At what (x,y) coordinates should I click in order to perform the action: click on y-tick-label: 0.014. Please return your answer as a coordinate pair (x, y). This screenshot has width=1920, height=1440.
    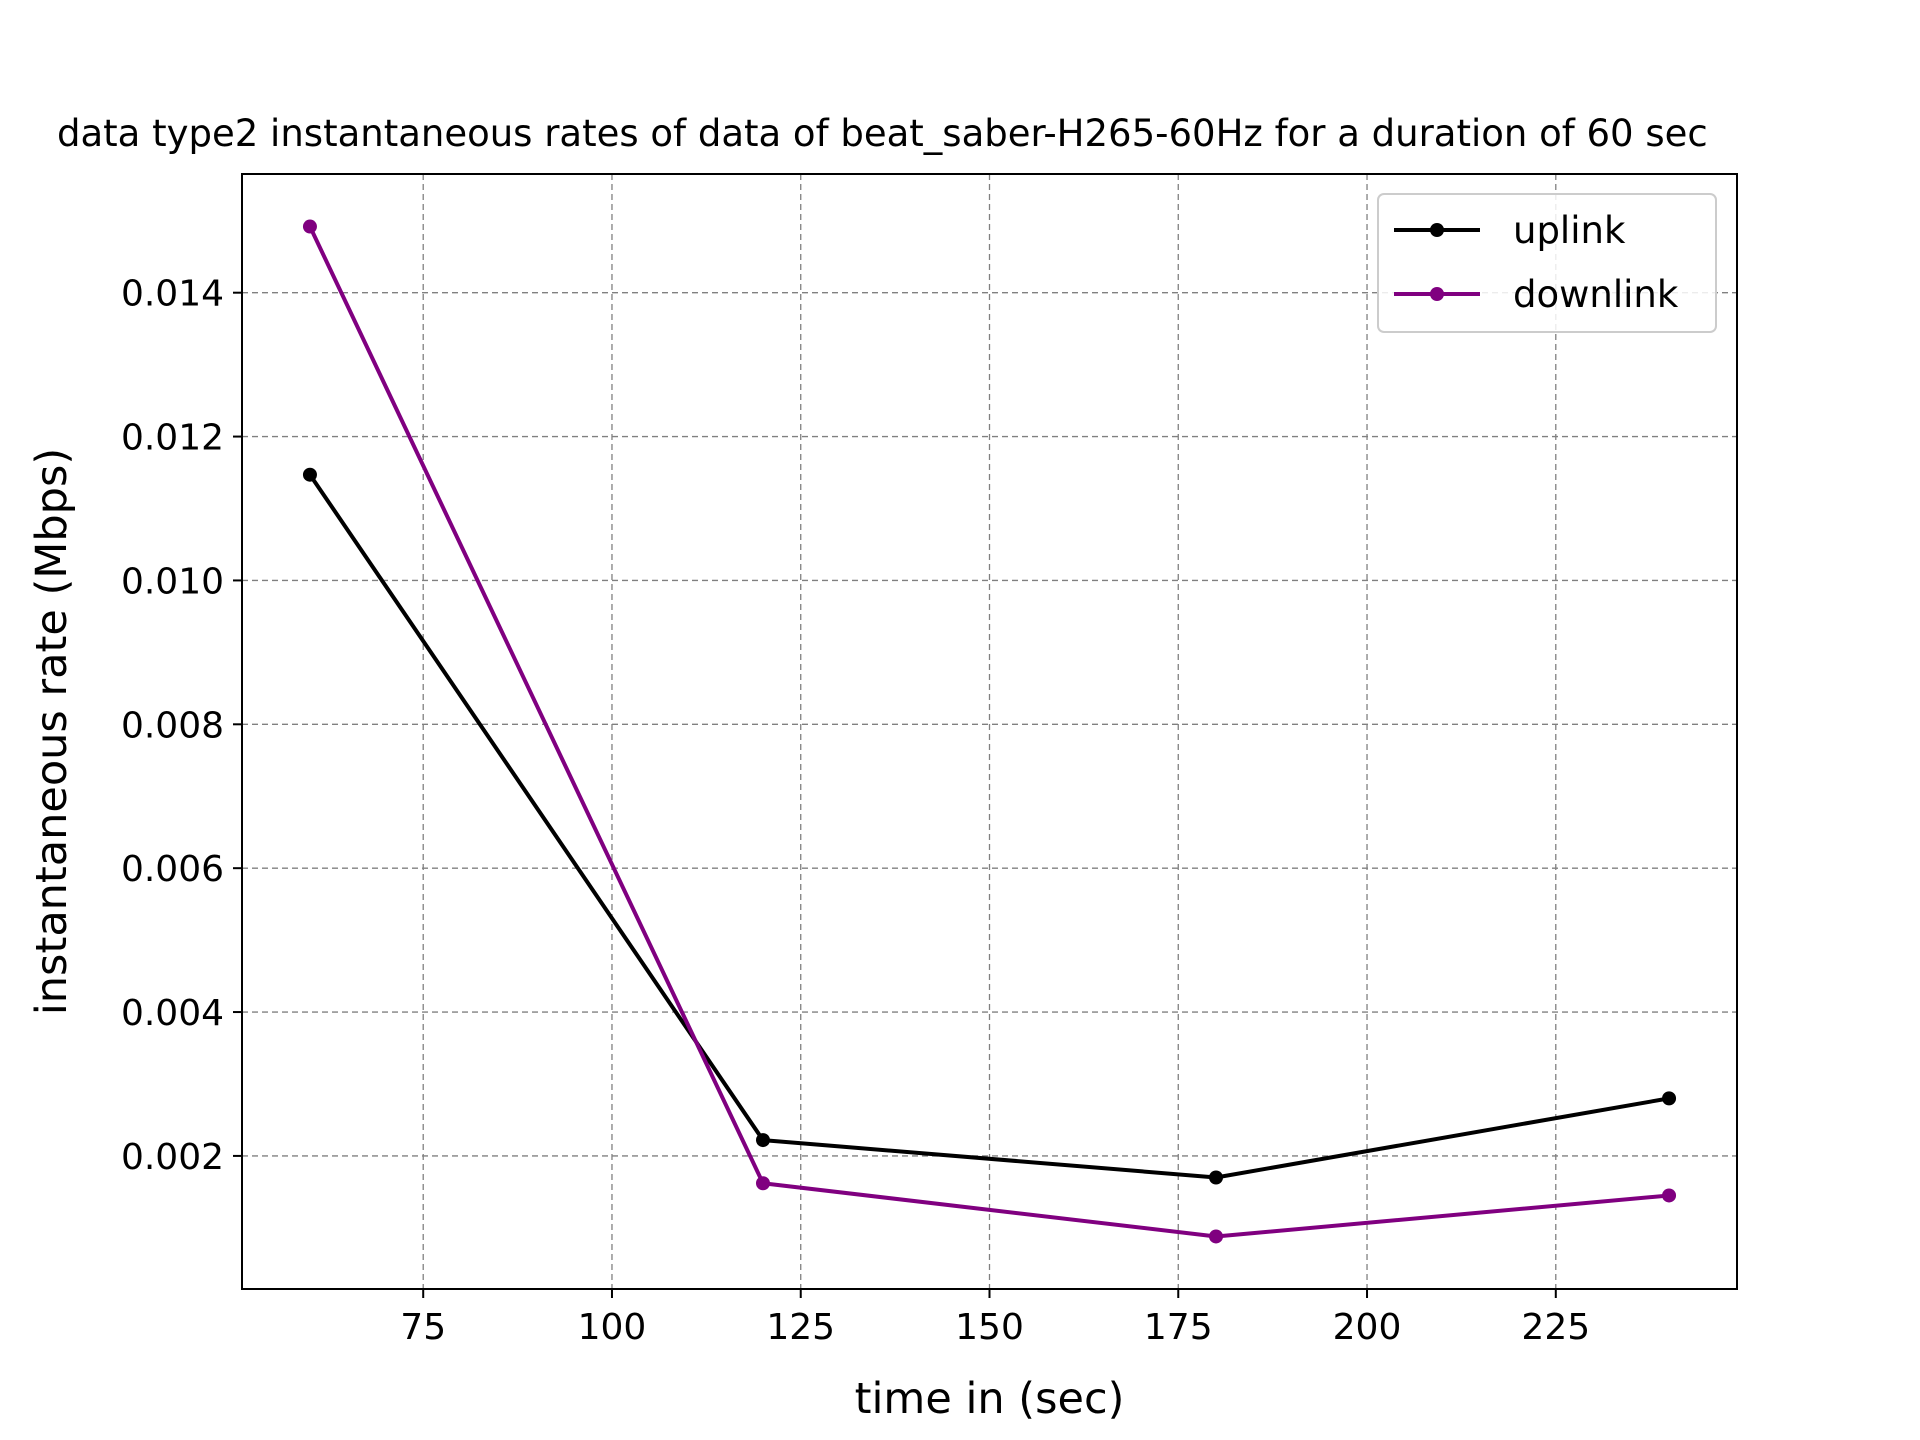
    Looking at the image, I should click on (172, 294).